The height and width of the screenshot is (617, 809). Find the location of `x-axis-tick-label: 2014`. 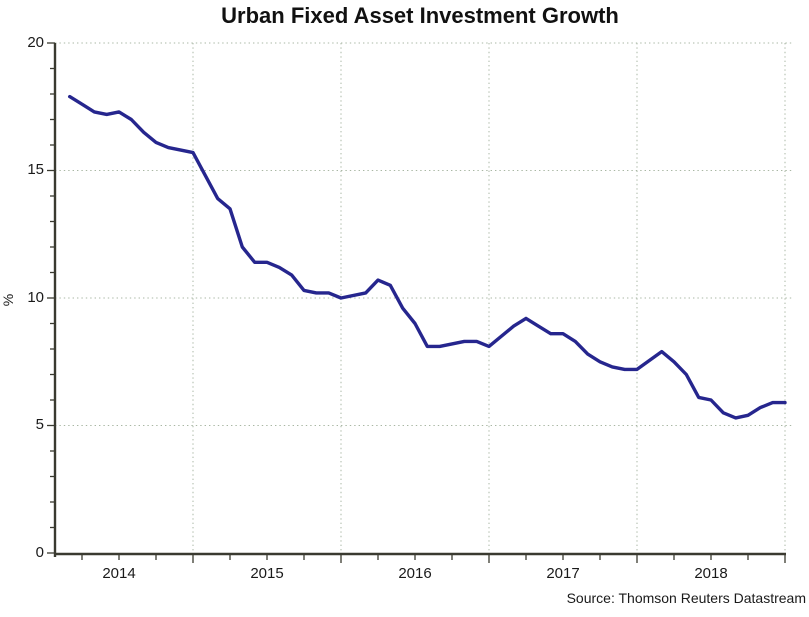

x-axis-tick-label: 2014 is located at coordinates (119, 573).